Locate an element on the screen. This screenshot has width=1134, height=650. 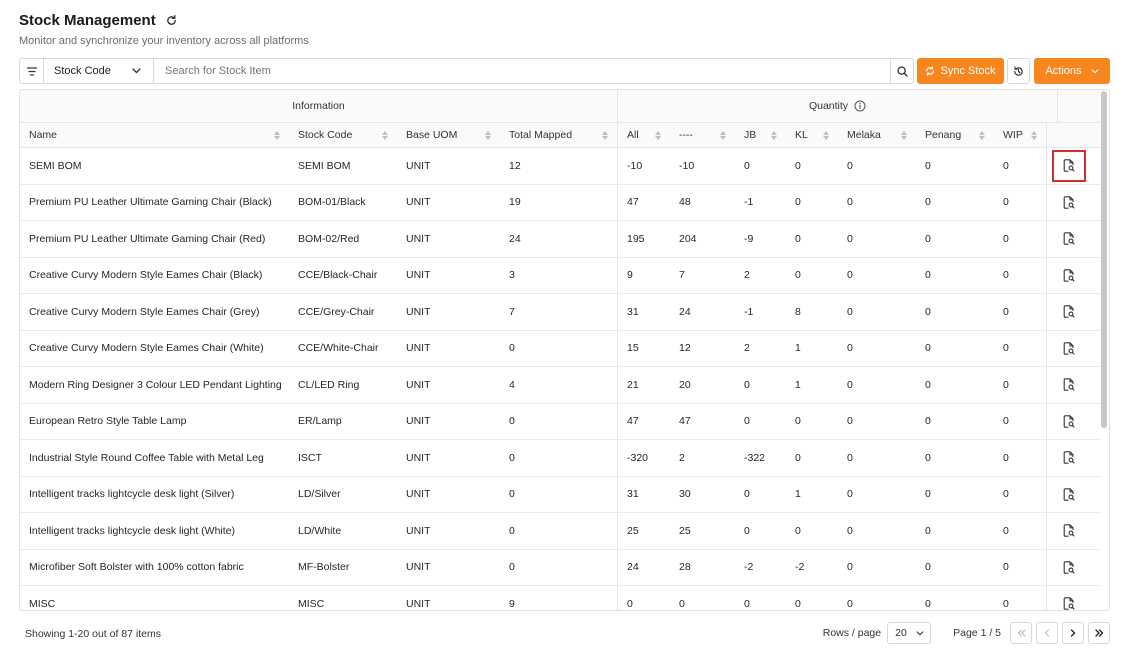
cell-name: MISC is located at coordinates (42, 603).